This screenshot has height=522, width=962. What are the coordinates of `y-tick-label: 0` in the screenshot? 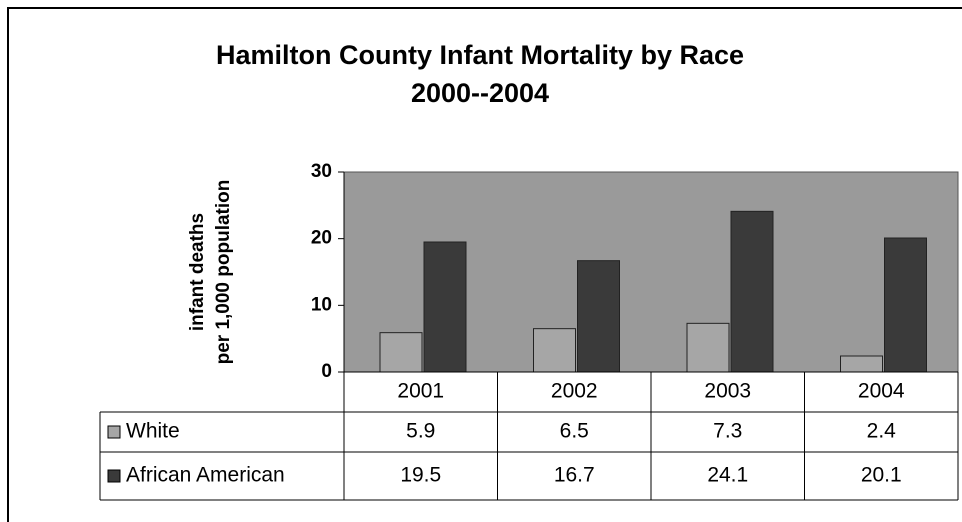 It's located at (326, 371).